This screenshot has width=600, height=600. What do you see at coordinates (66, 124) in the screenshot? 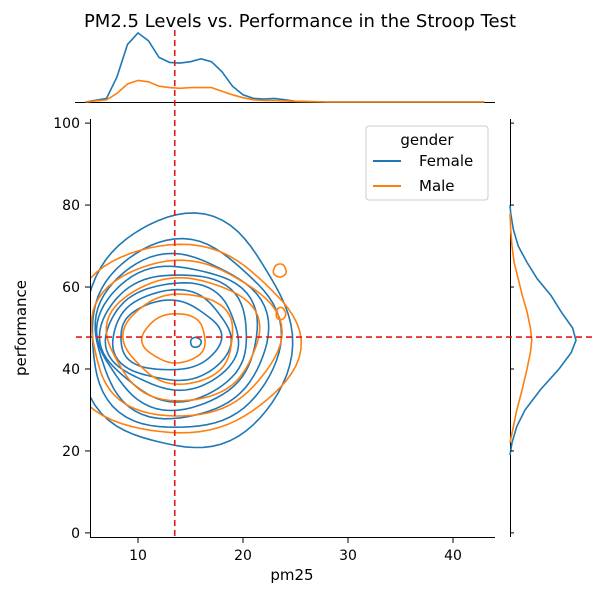
I see `y-tick-label: 100` at bounding box center [66, 124].